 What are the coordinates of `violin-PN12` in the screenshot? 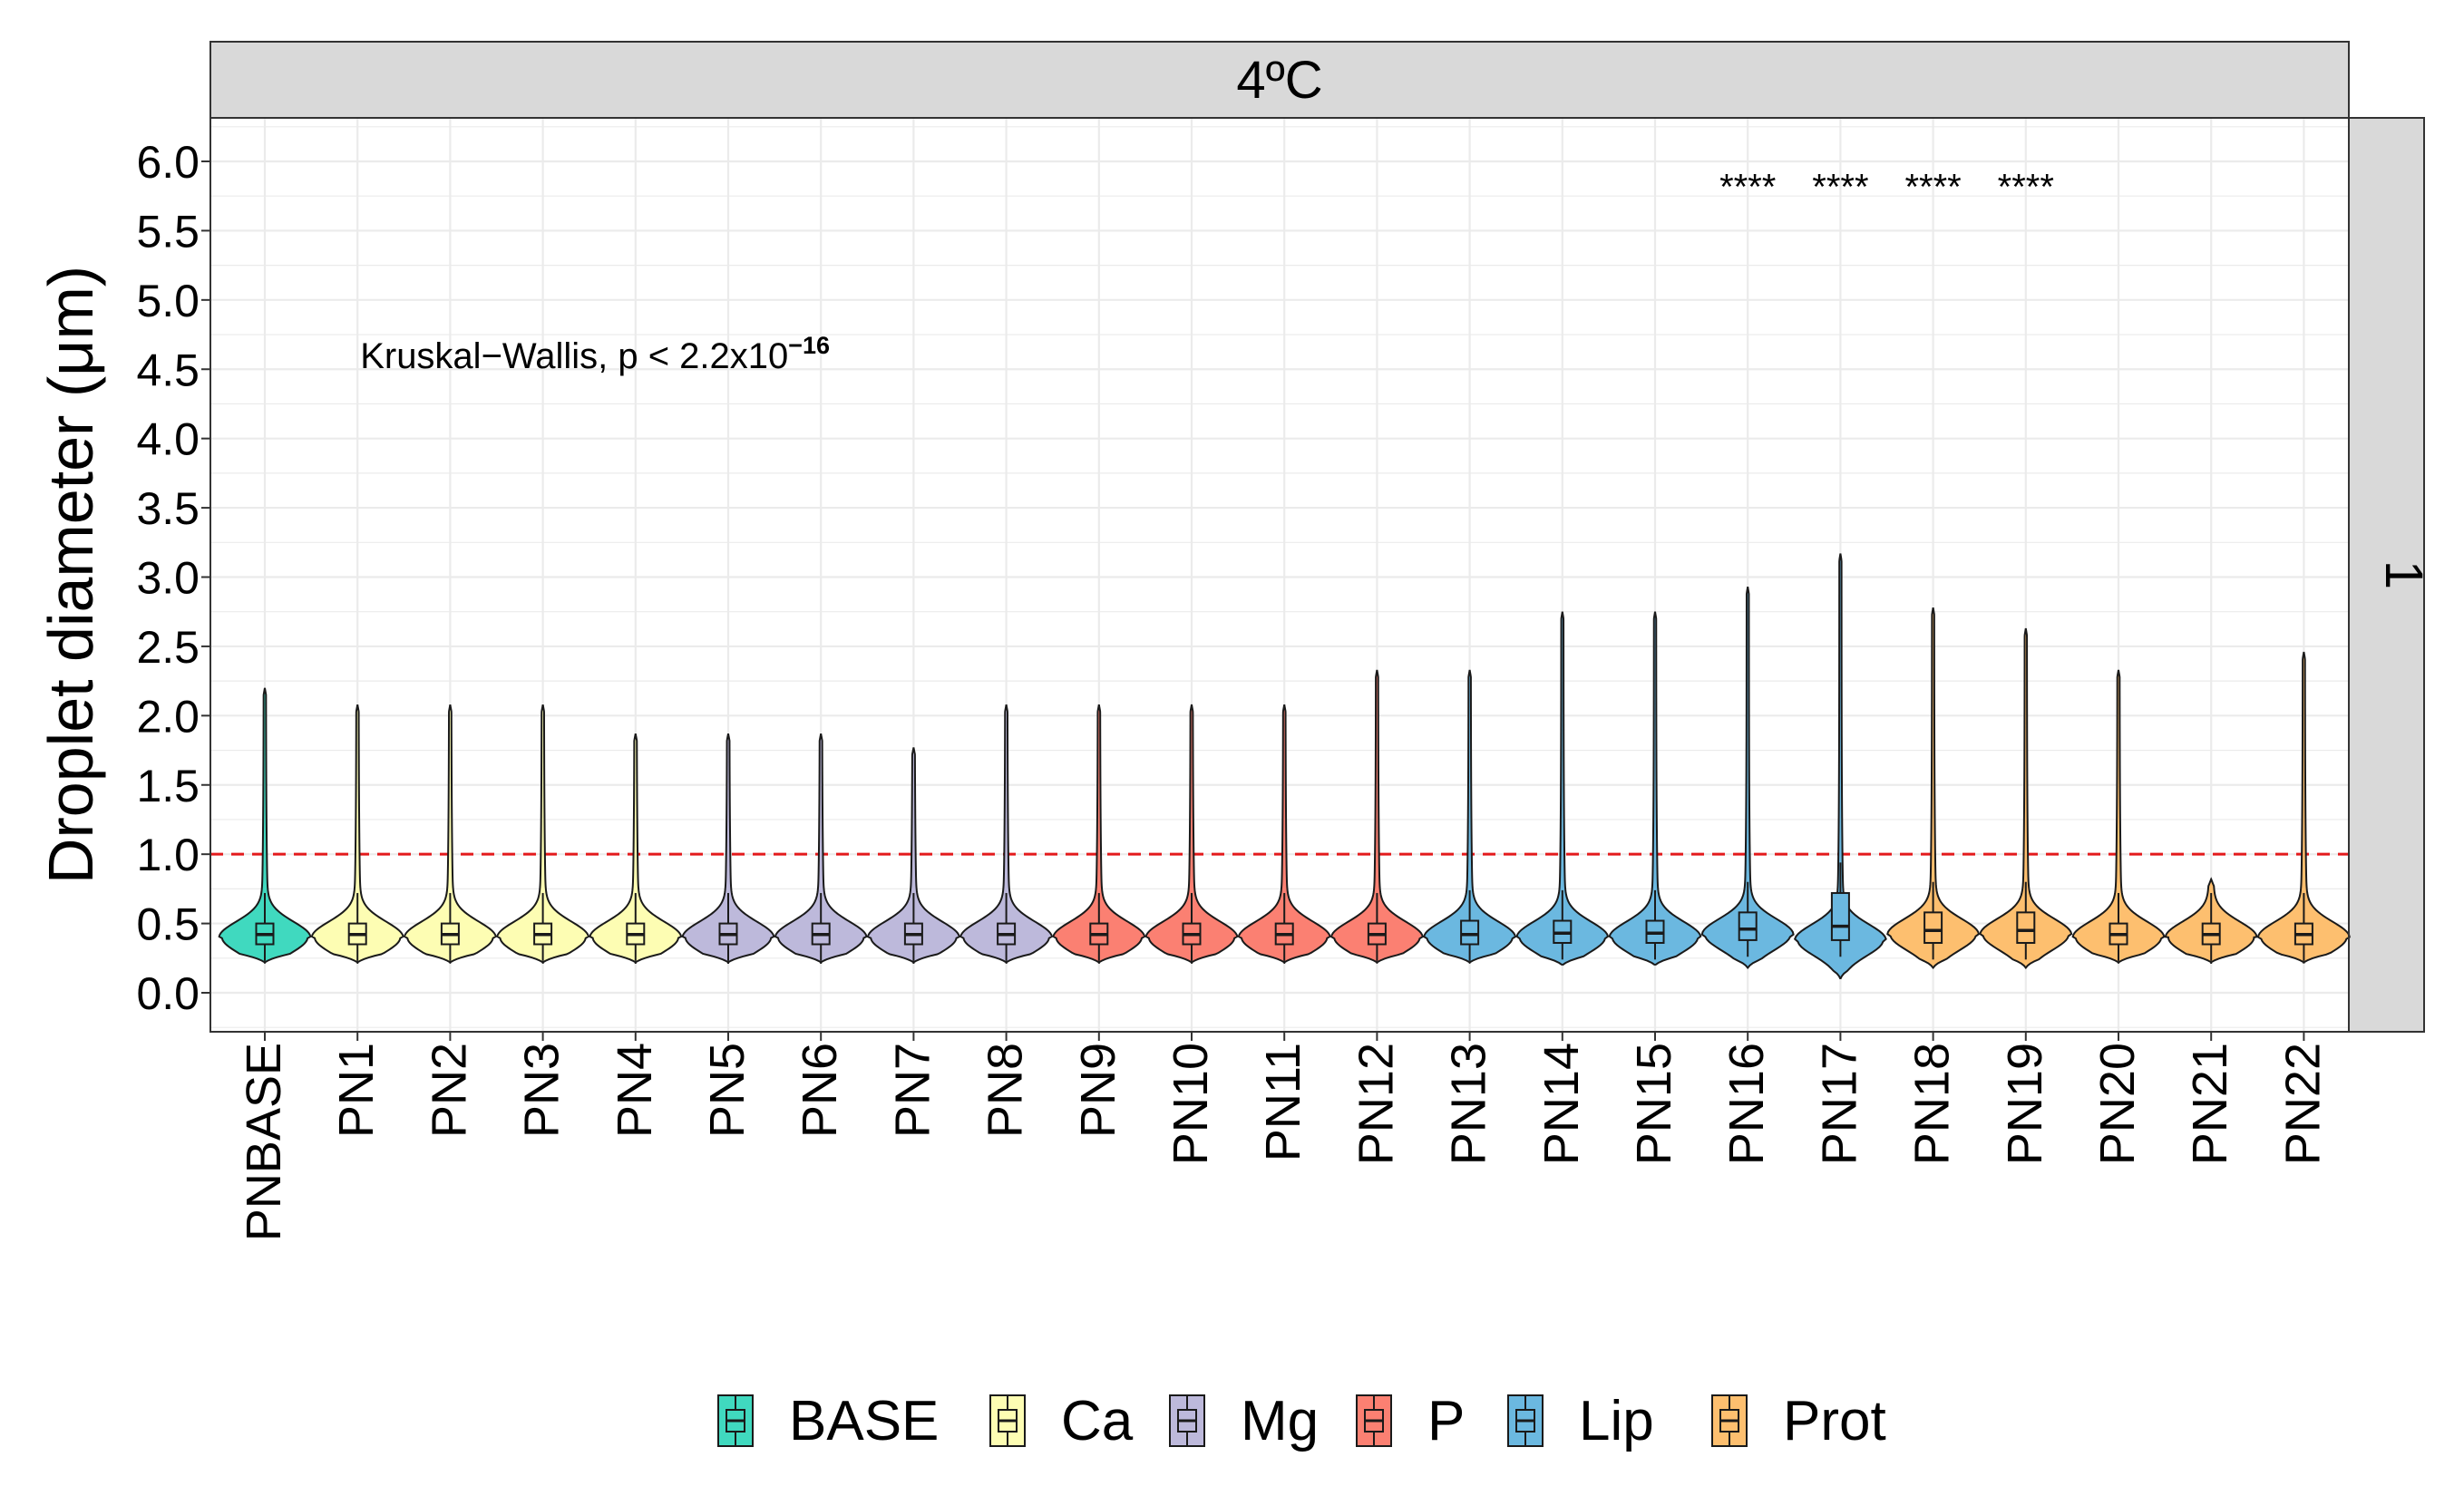 It's located at (1376, 816).